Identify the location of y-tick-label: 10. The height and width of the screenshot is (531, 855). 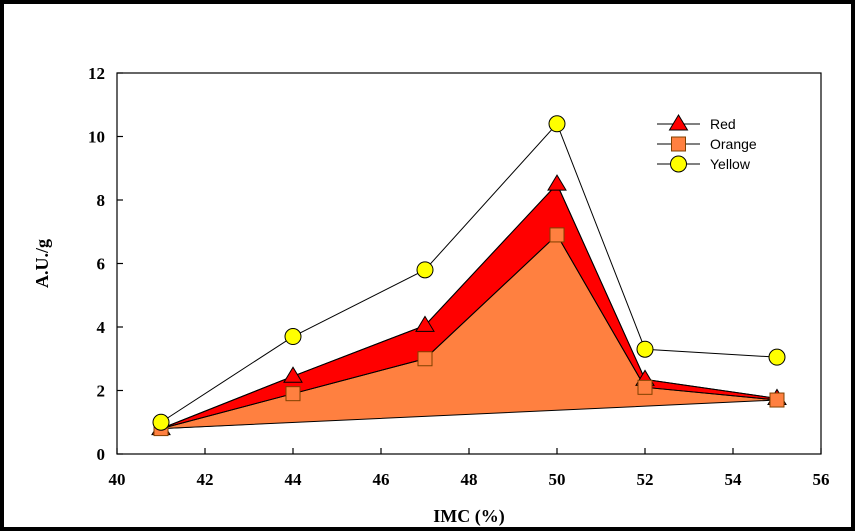
(96, 137).